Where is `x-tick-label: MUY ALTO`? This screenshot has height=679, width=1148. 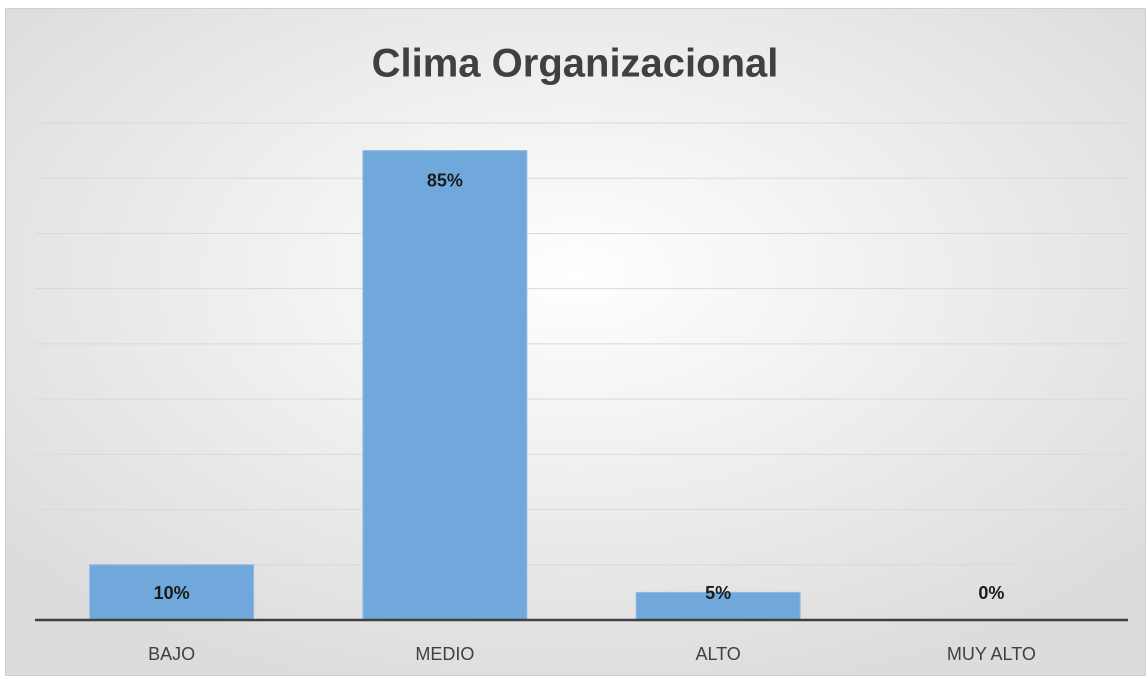 x-tick-label: MUY ALTO is located at coordinates (991, 654).